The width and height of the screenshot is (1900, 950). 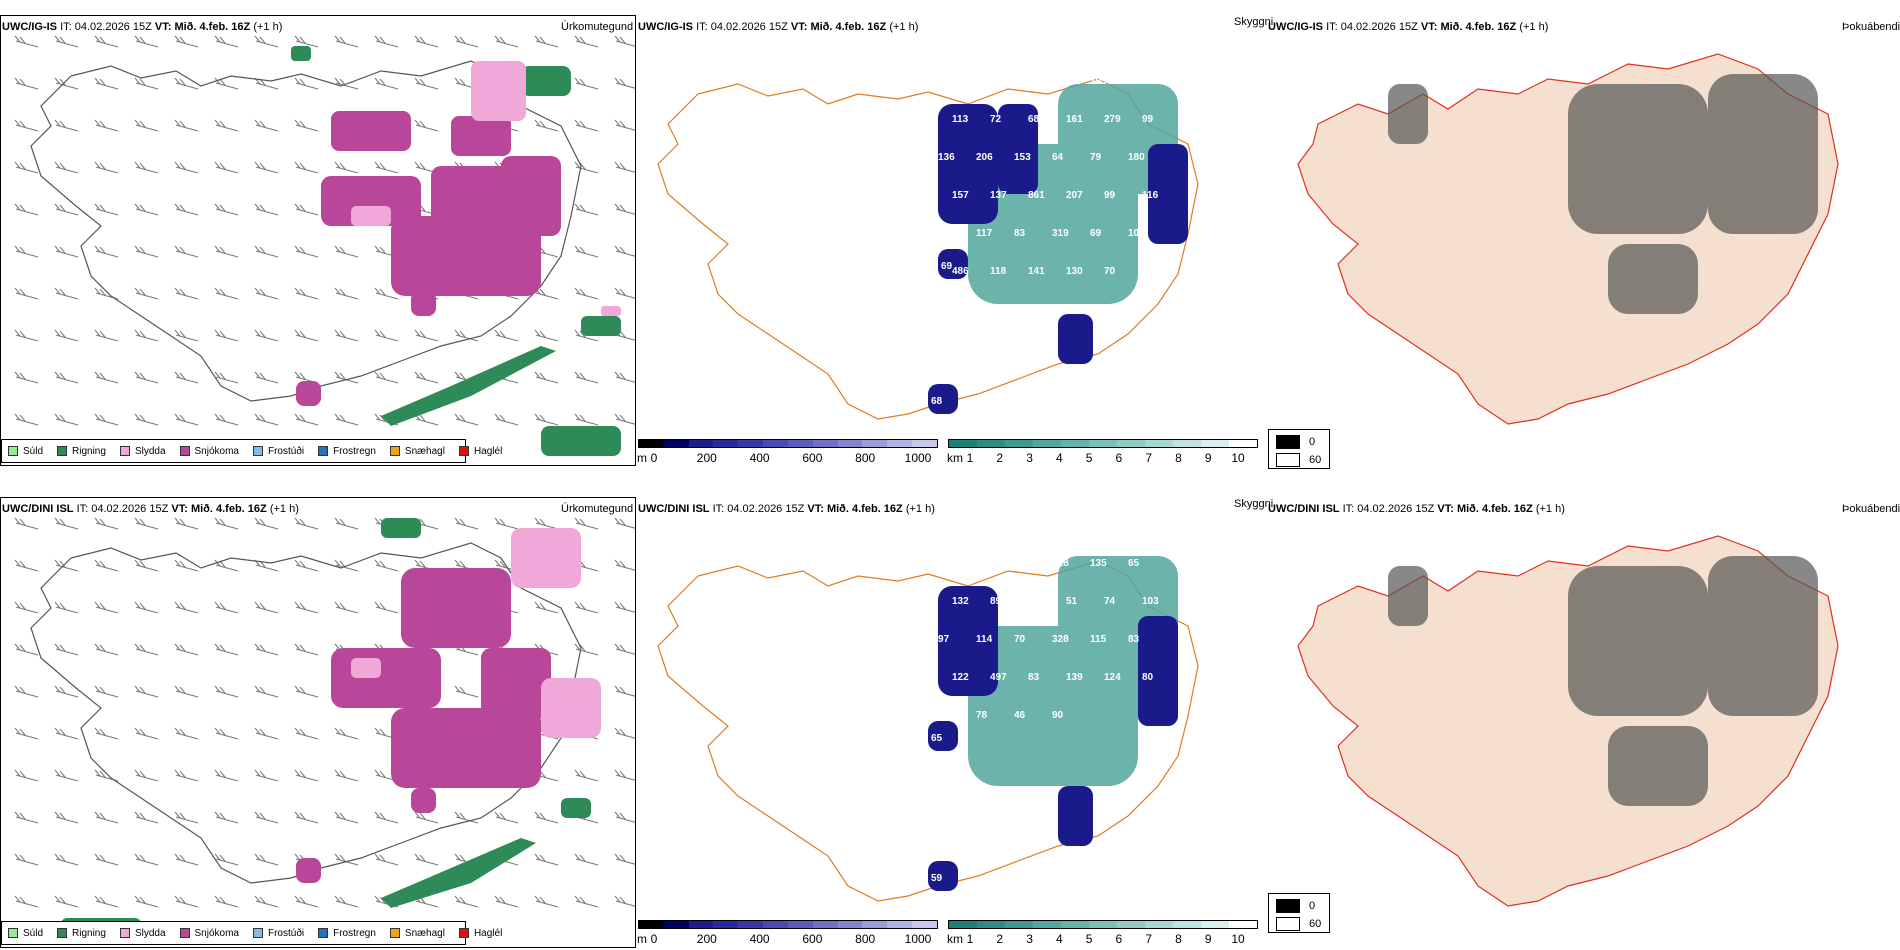 I want to click on cloud-base-value: 114, so click(x=984, y=639).